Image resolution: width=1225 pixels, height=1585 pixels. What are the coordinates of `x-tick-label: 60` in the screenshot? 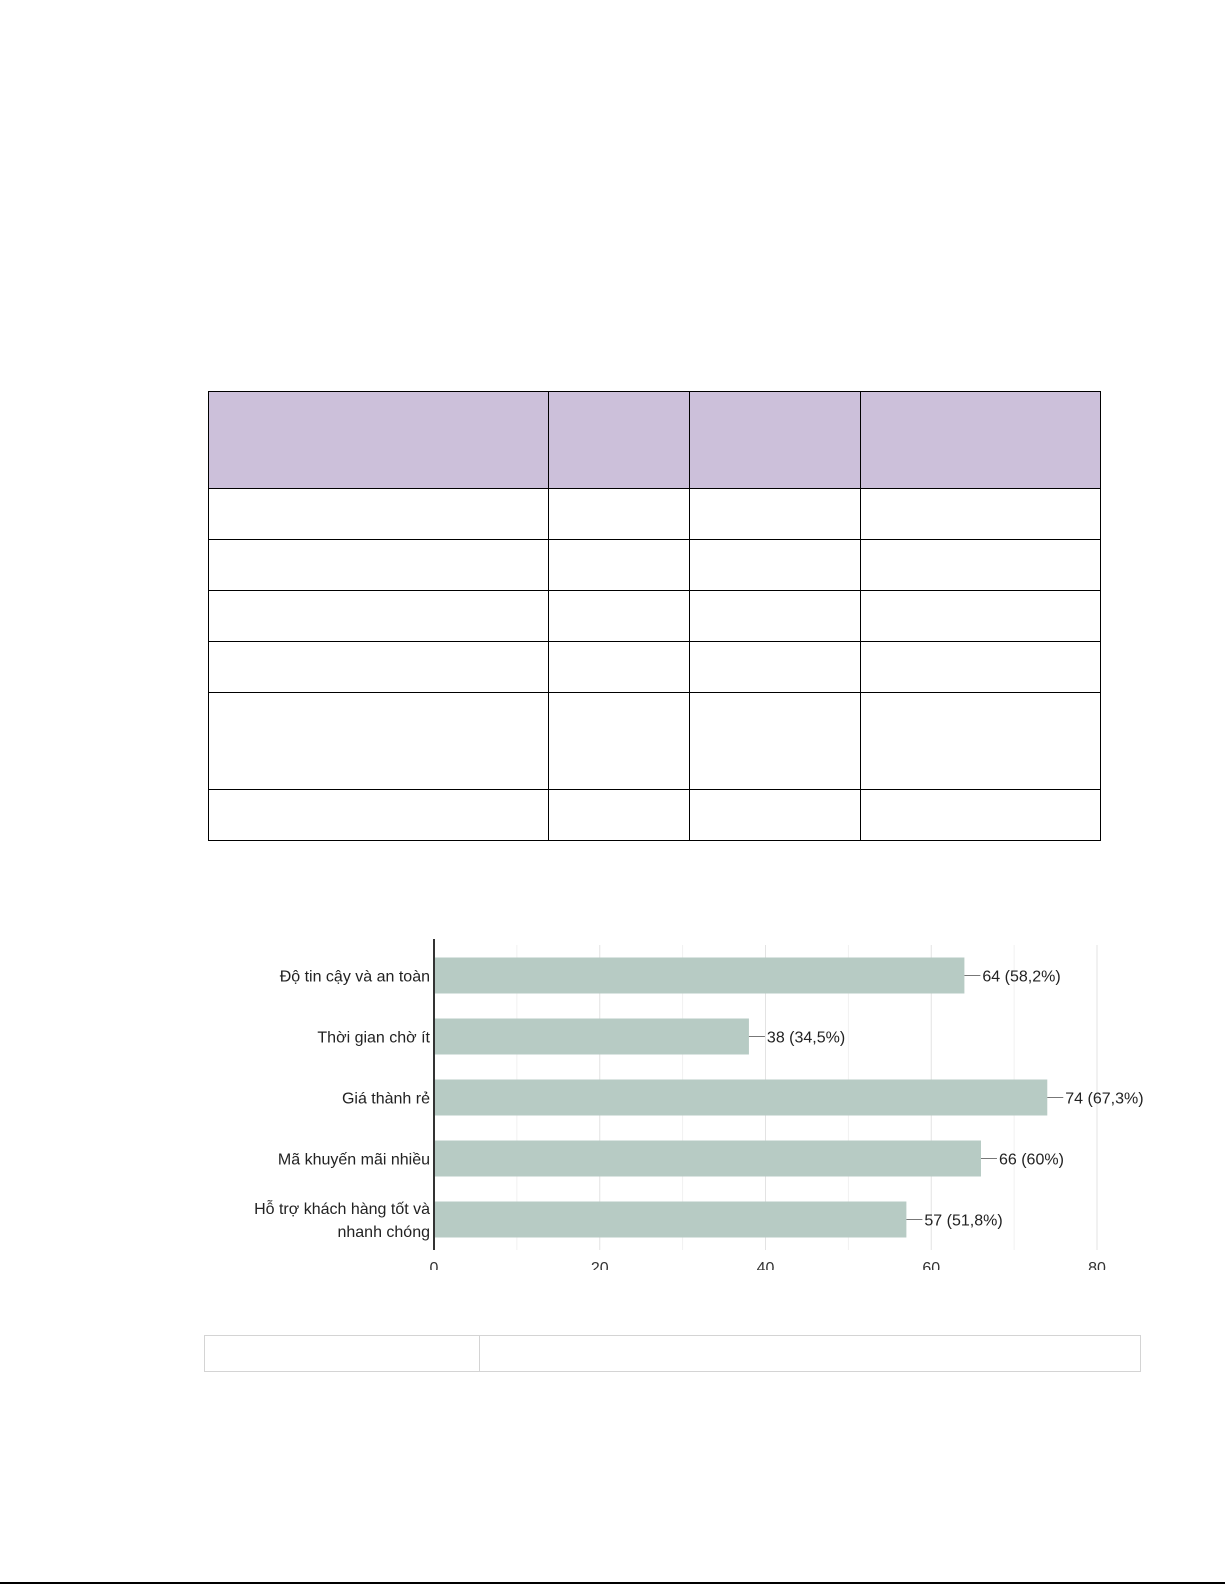 It's located at (931, 1265).